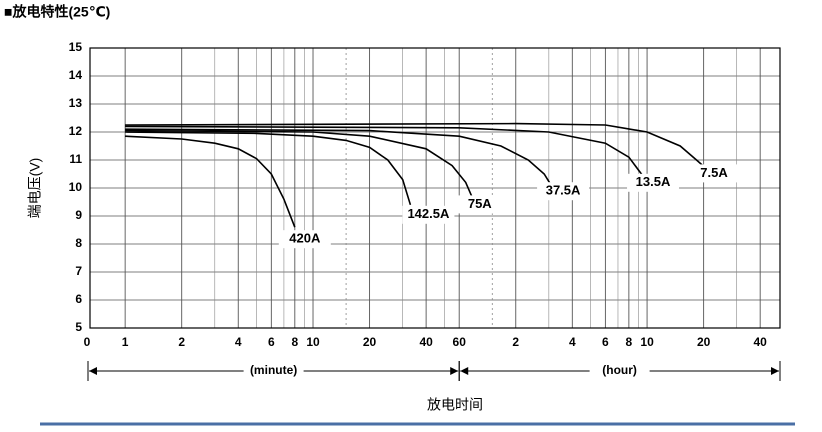 The image size is (822, 432). I want to click on series-label: 420A, so click(305, 238).